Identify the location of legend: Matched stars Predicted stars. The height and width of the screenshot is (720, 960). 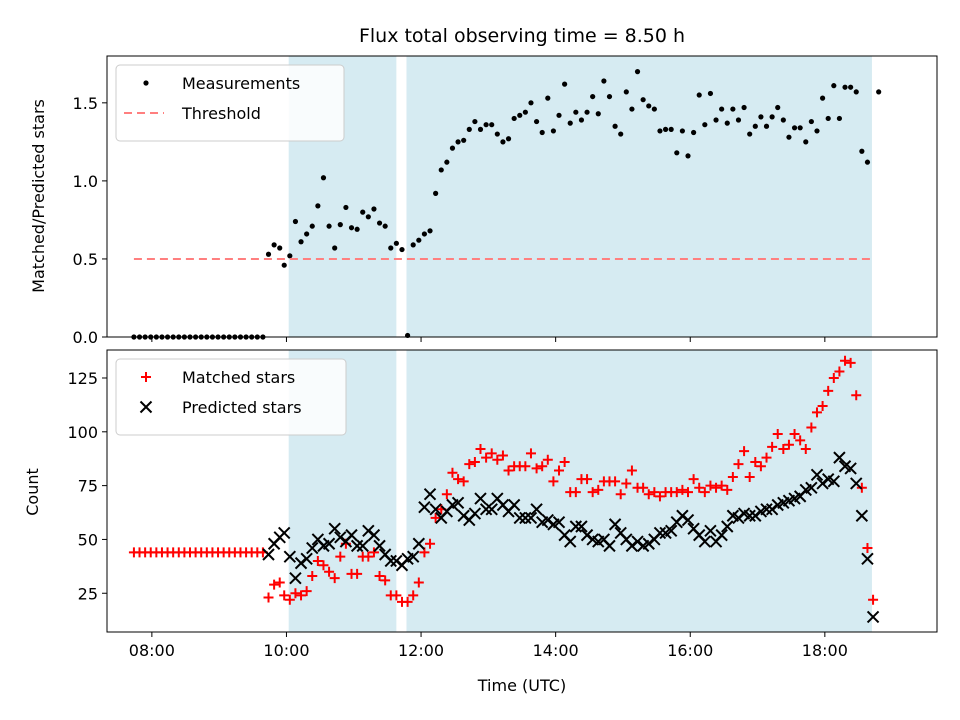
(231, 397).